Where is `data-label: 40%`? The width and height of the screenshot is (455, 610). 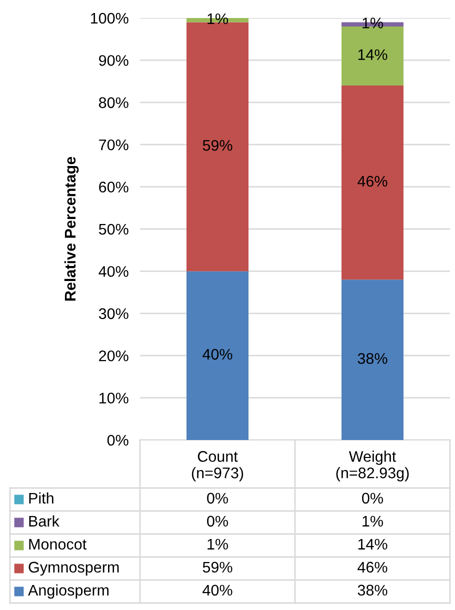 data-label: 40% is located at coordinates (217, 590).